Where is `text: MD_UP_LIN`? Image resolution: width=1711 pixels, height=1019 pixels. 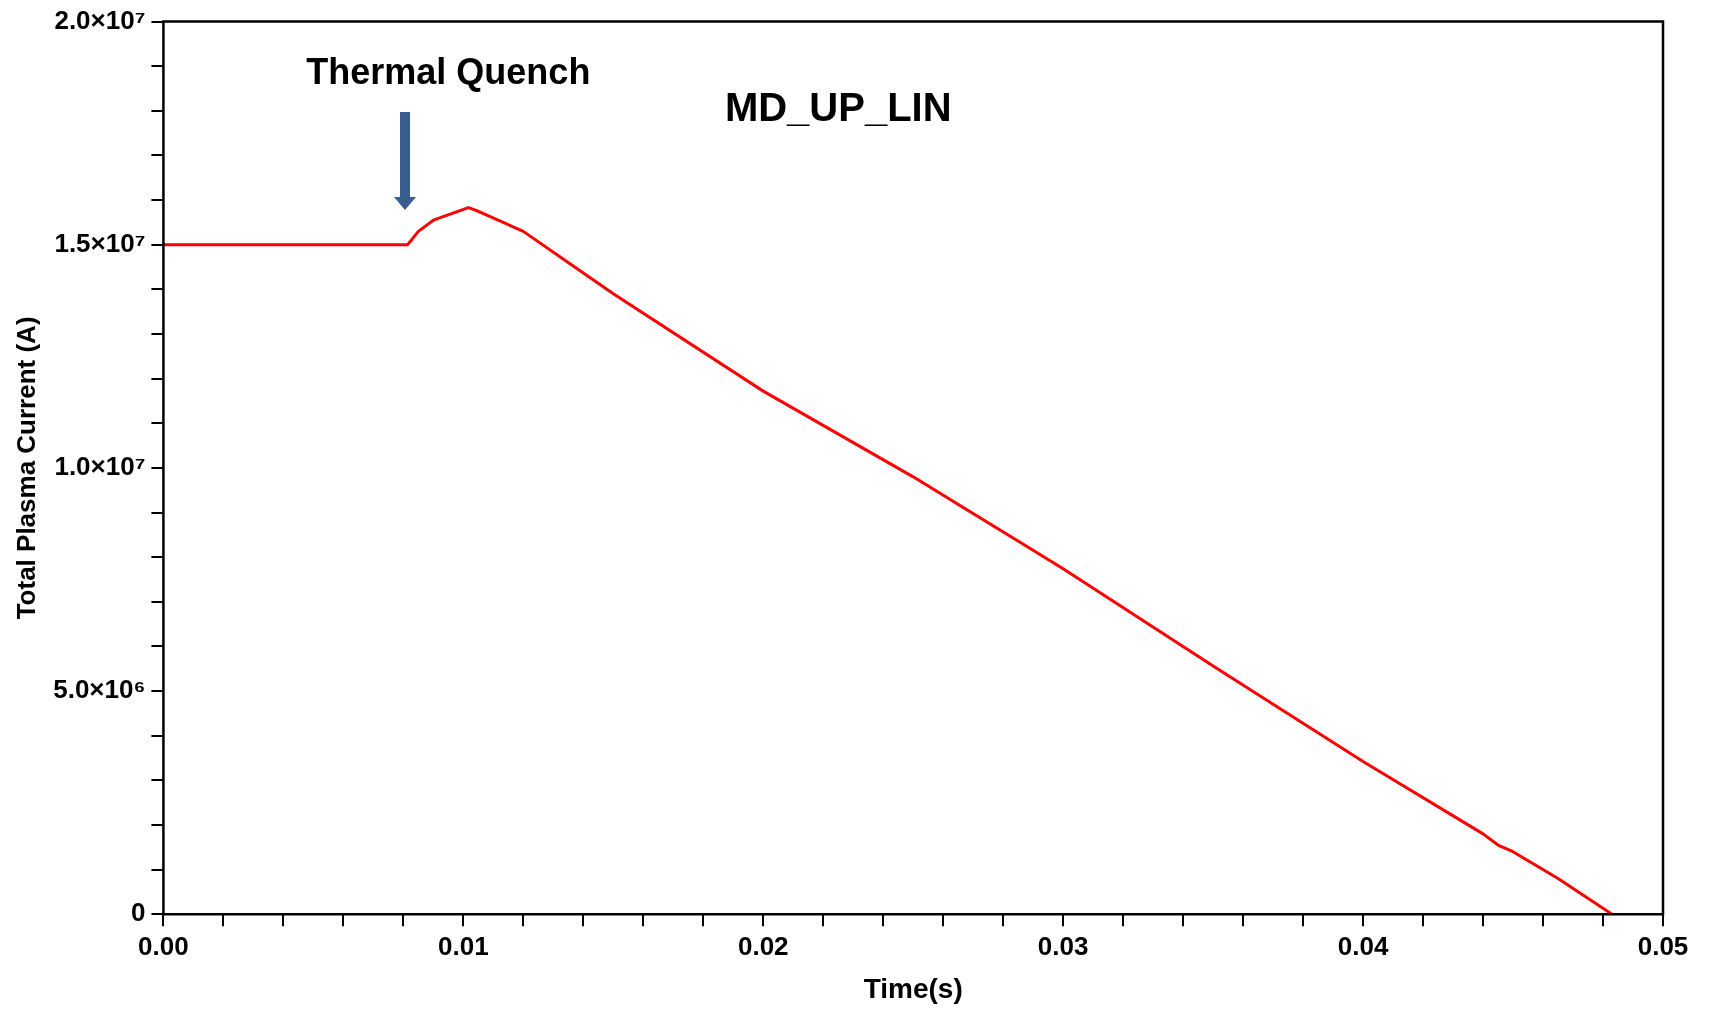 text: MD_UP_LIN is located at coordinates (838, 106).